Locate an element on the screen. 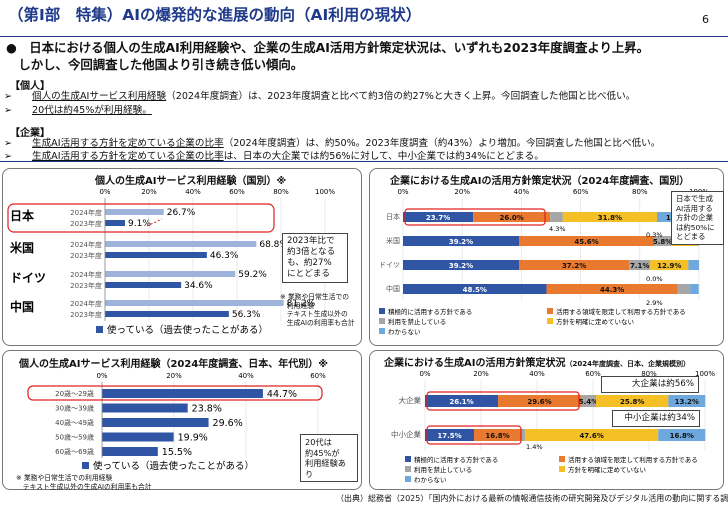 This screenshot has height=508, width=728. x-tick-label: 80% is located at coordinates (281, 192).